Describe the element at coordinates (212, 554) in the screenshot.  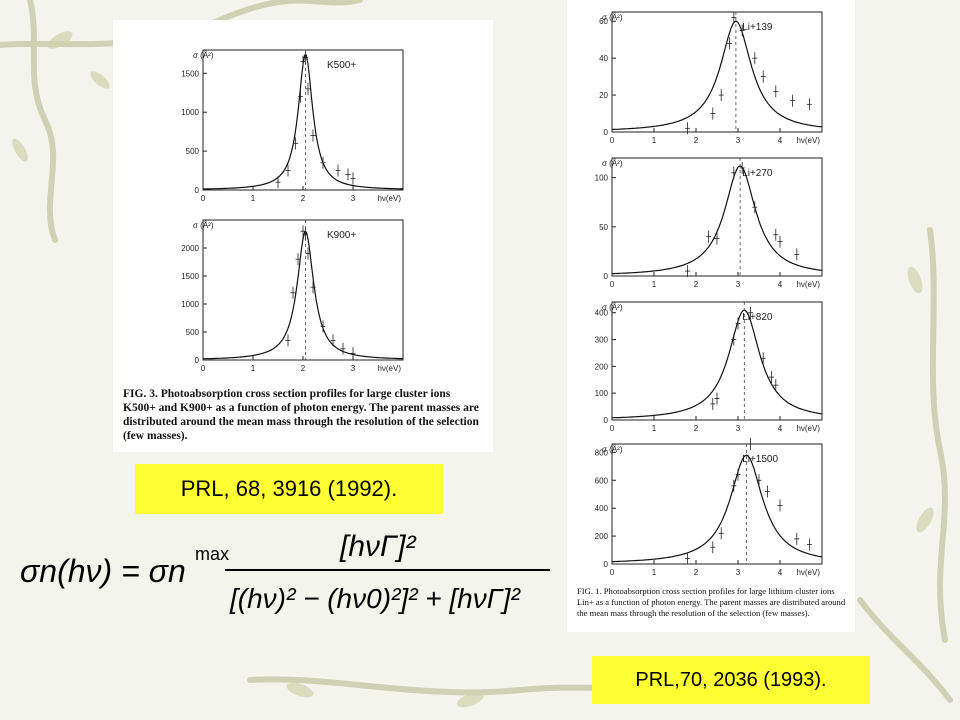
I see `formula-superscript: max` at that location.